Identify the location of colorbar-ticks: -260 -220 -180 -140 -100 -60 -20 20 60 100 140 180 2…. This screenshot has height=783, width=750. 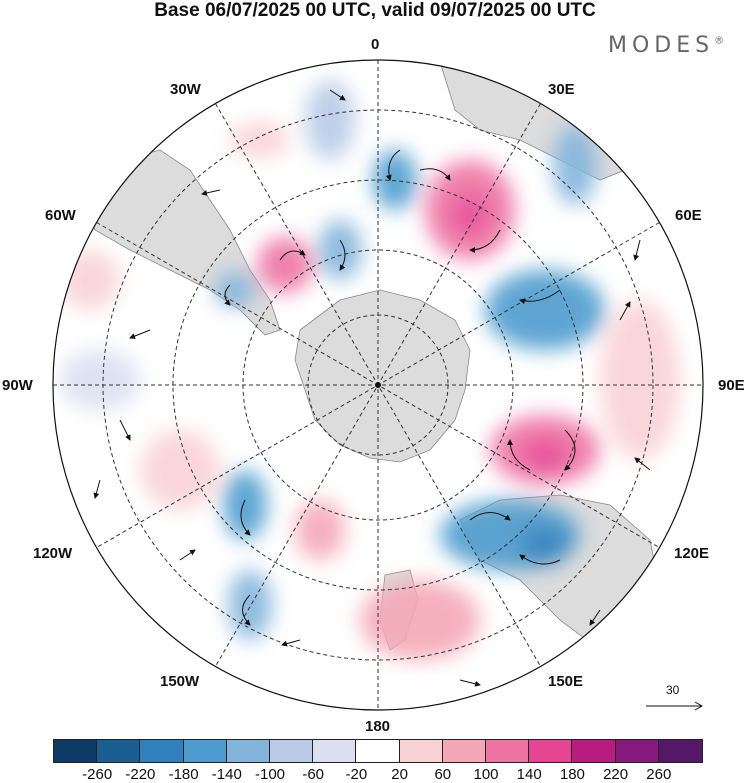
(375, 774).